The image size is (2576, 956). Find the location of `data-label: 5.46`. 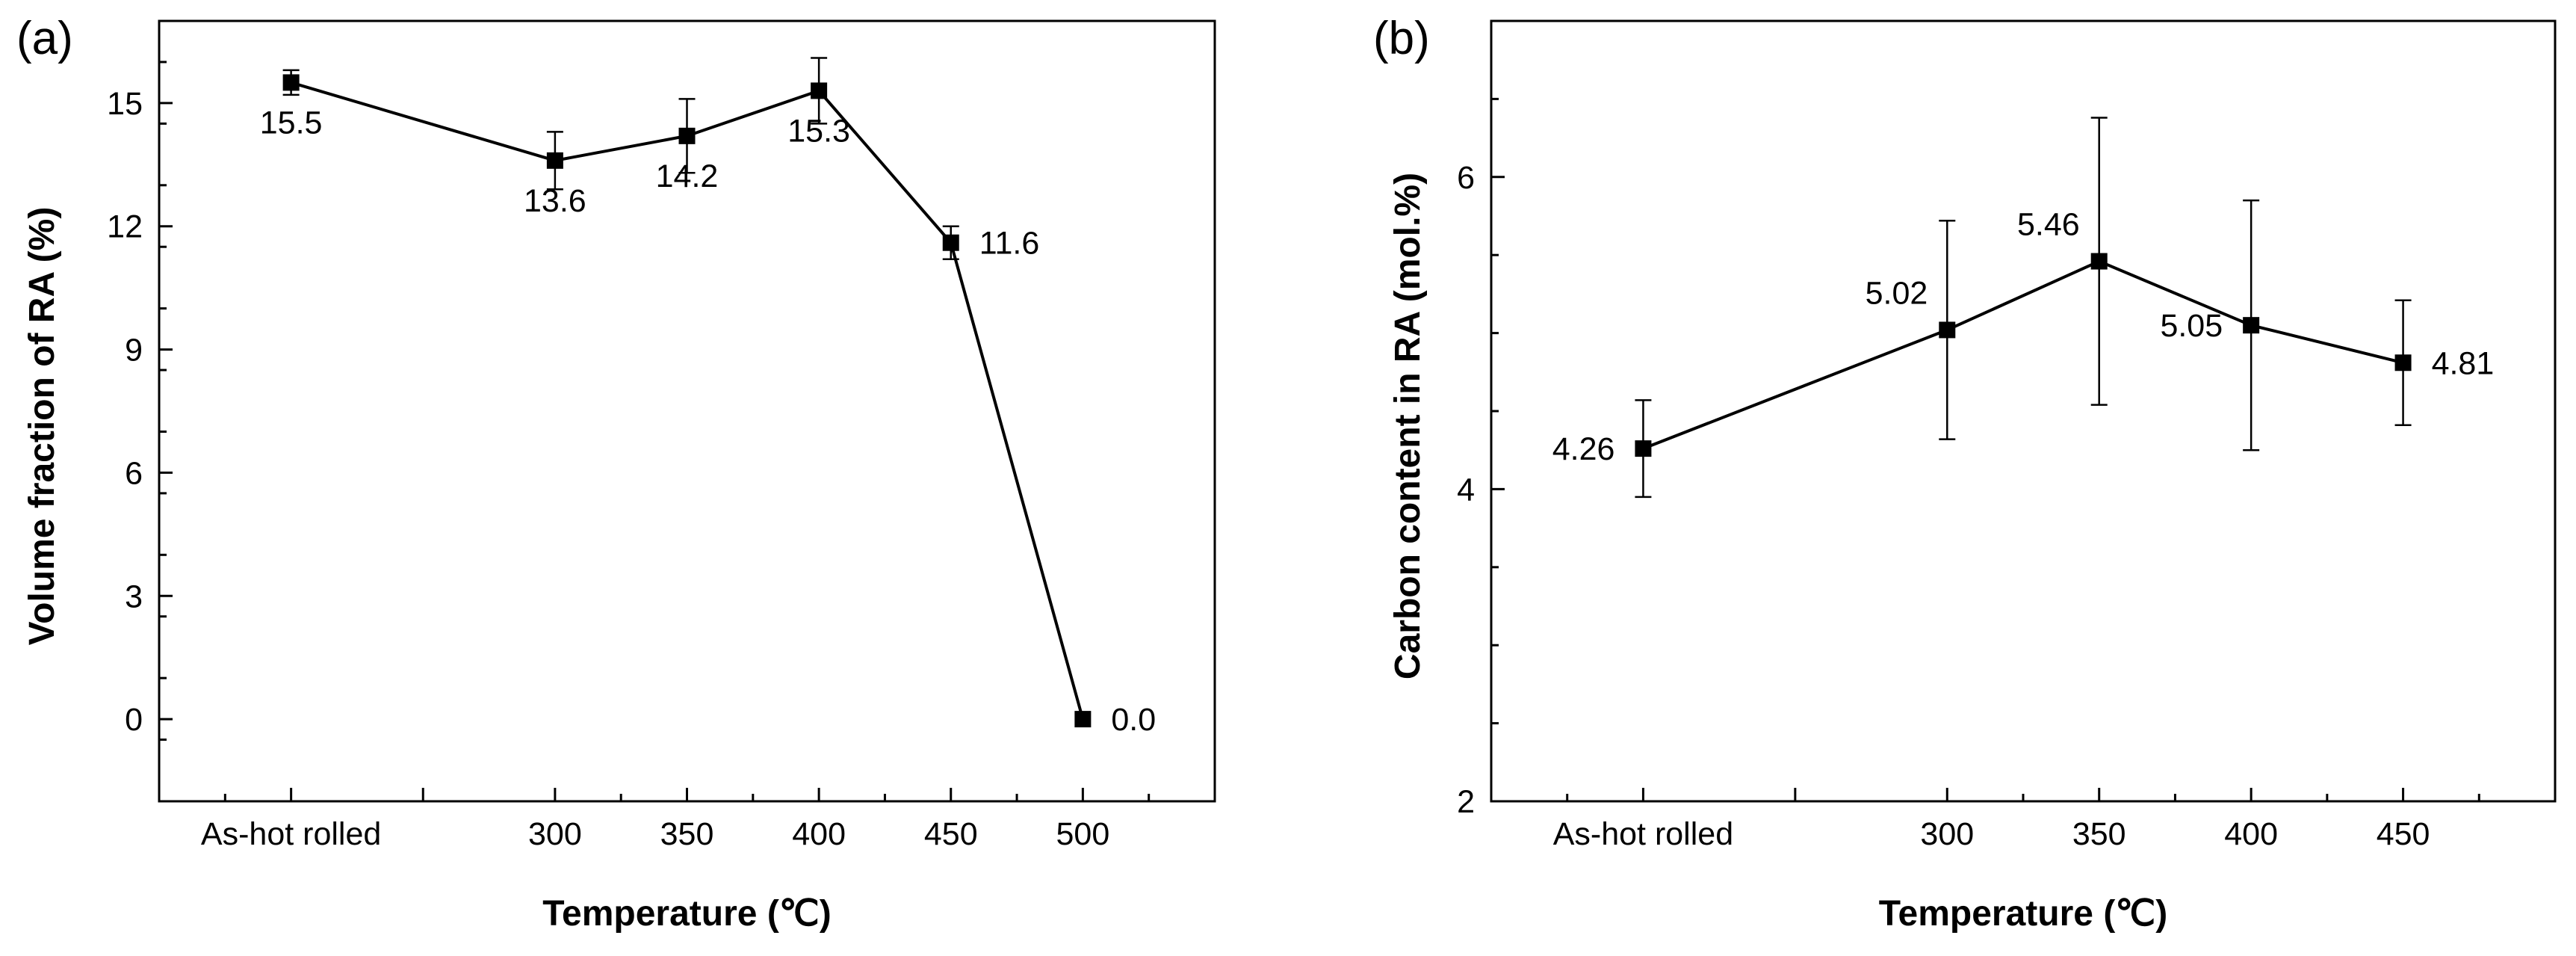

data-label: 5.46 is located at coordinates (2048, 225).